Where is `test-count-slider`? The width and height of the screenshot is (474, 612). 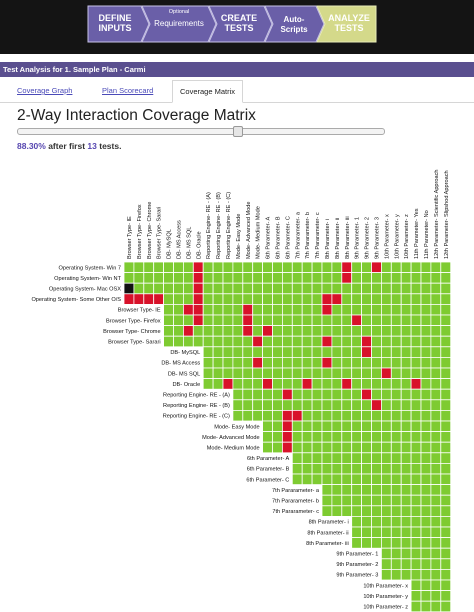
test-count-slider is located at coordinates (201, 131).